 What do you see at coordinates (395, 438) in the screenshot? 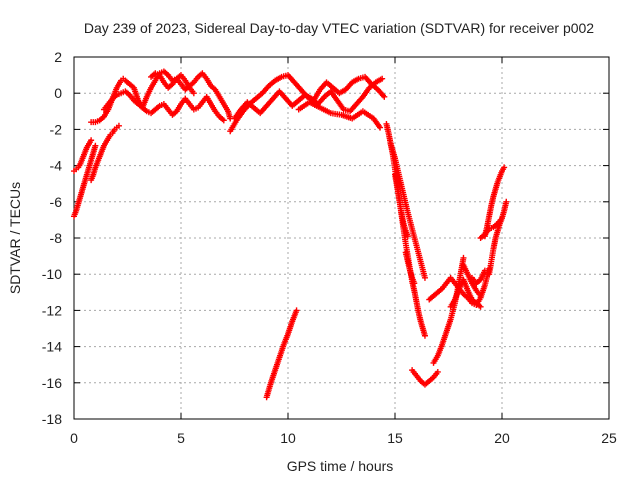
I see `x-tick-label: 15` at bounding box center [395, 438].